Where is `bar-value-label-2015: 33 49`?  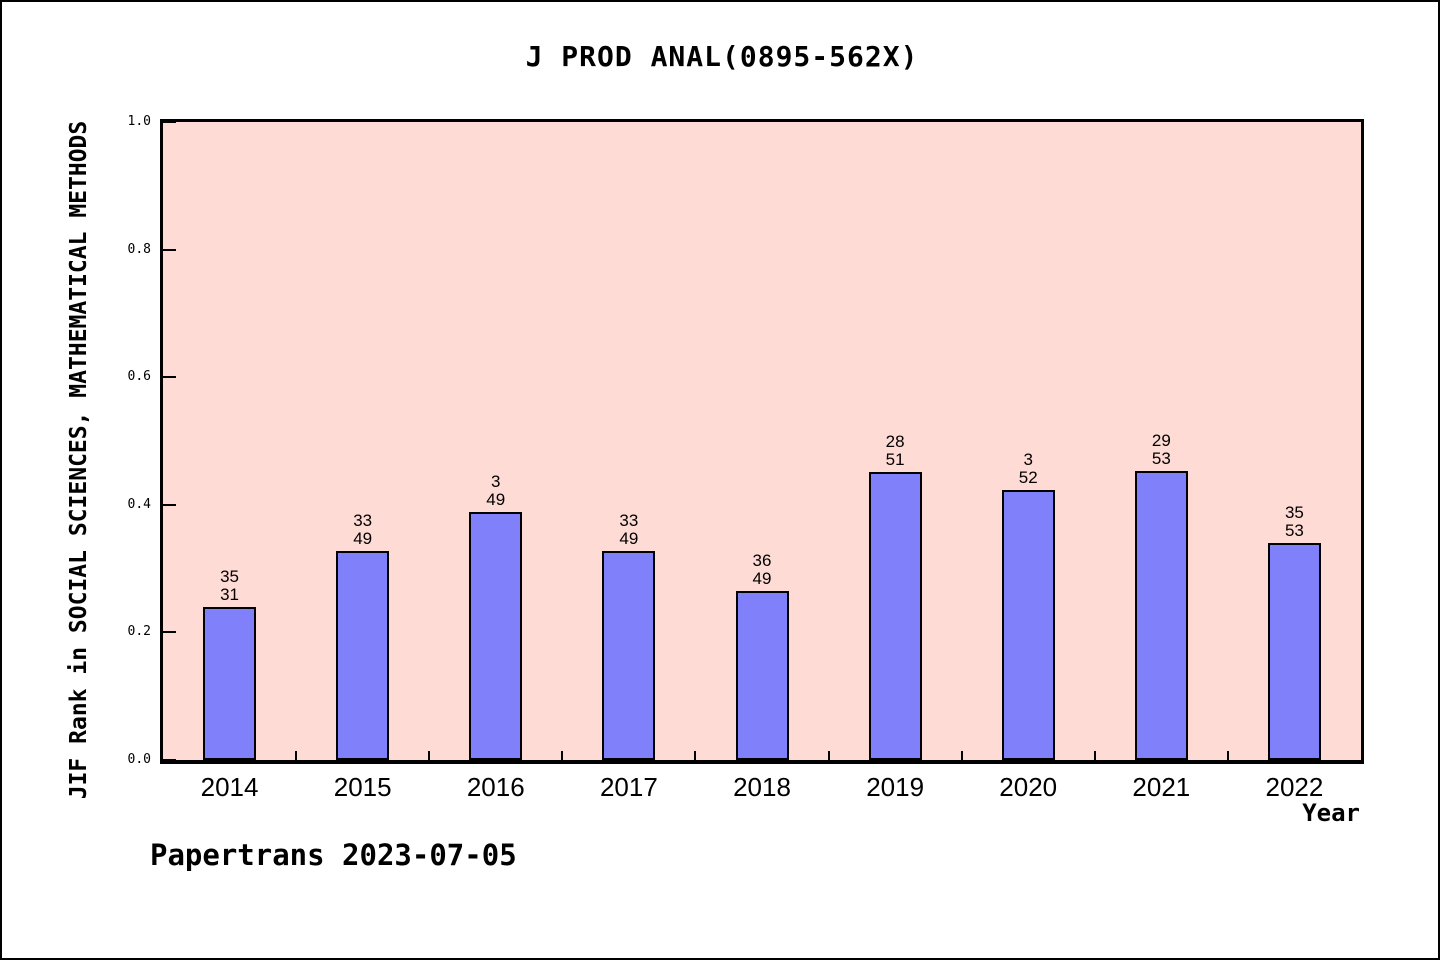
bar-value-label-2015: 33 49 is located at coordinates (363, 529).